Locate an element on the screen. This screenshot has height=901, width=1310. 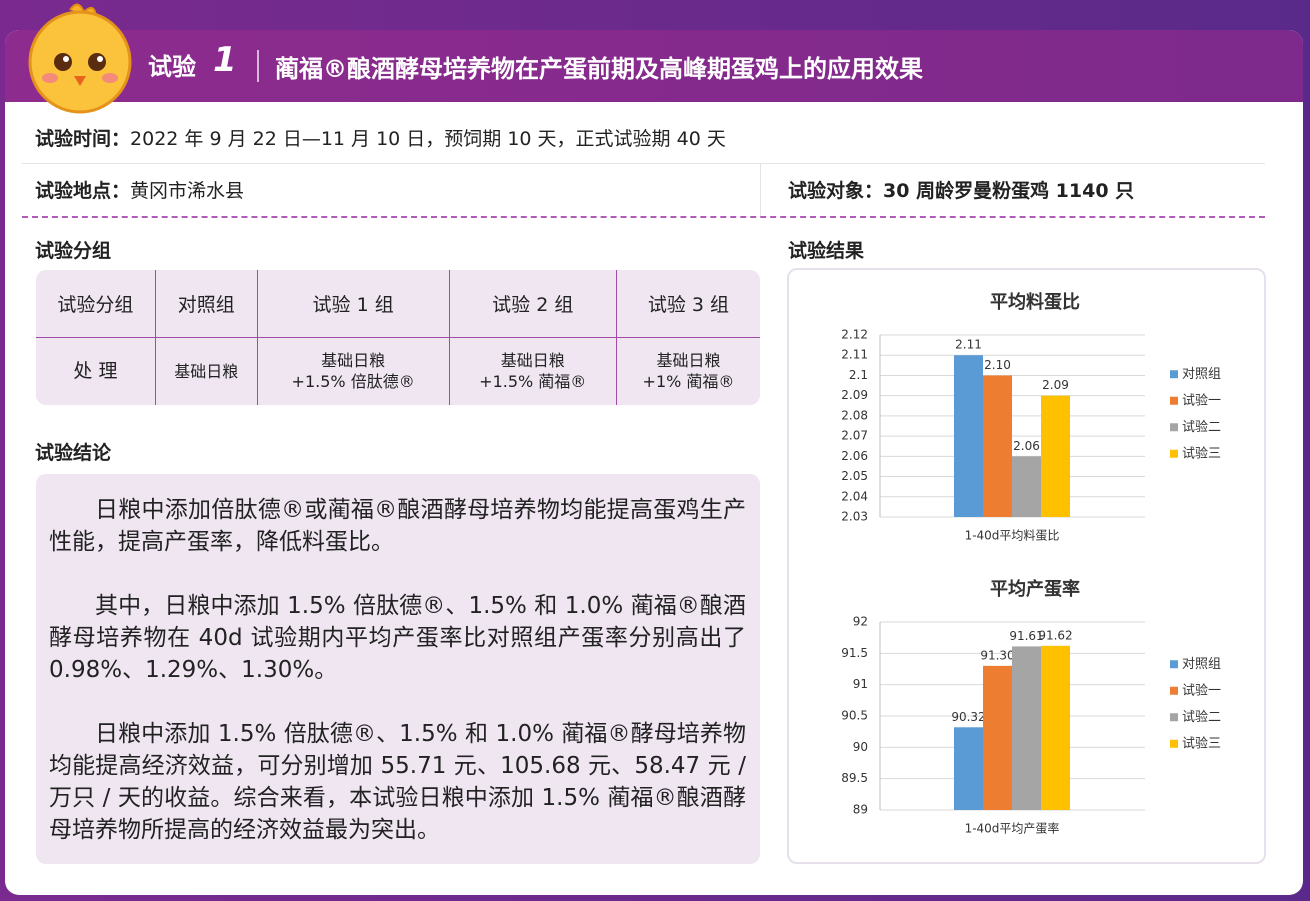
header-number: 1 is located at coordinates (225, 60).